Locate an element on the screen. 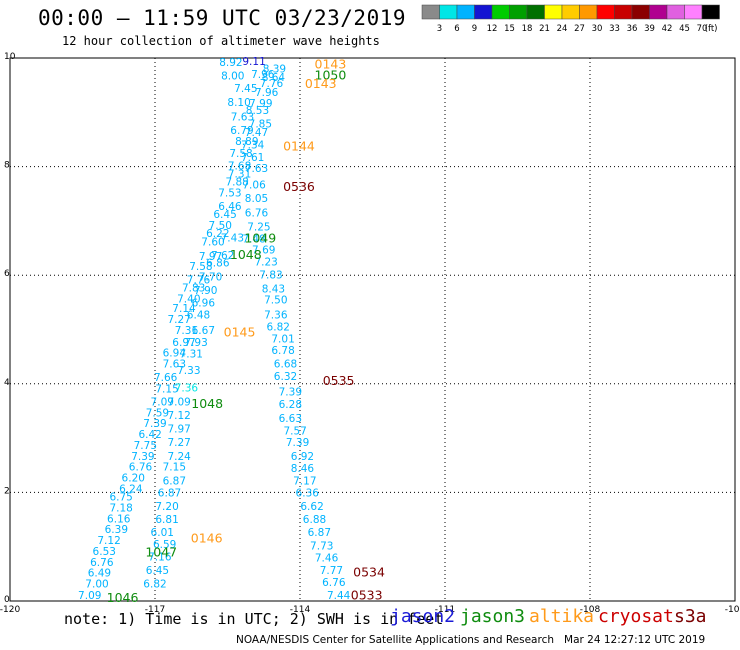  wave-height-point: 6.46 is located at coordinates (230, 207).